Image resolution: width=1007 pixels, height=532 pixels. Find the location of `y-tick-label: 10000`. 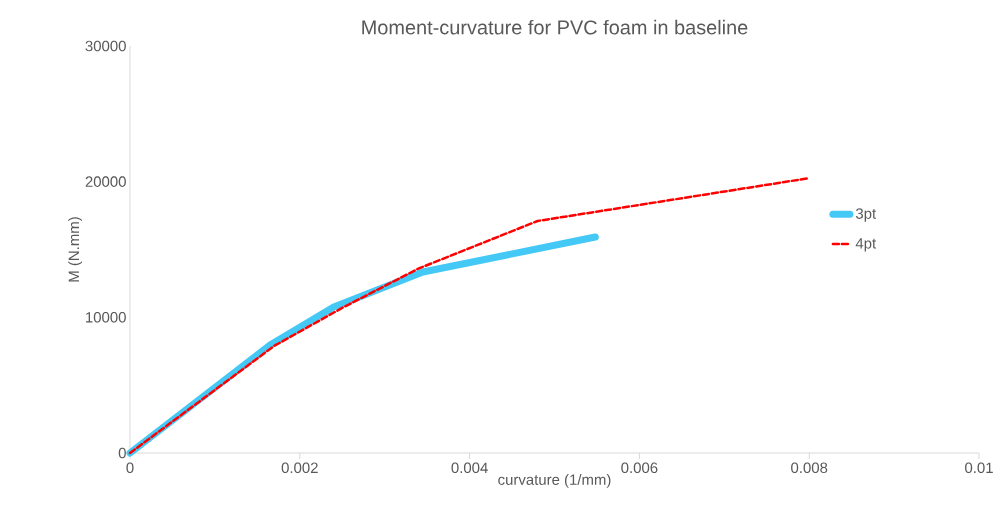

y-tick-label: 10000 is located at coordinates (106, 317).